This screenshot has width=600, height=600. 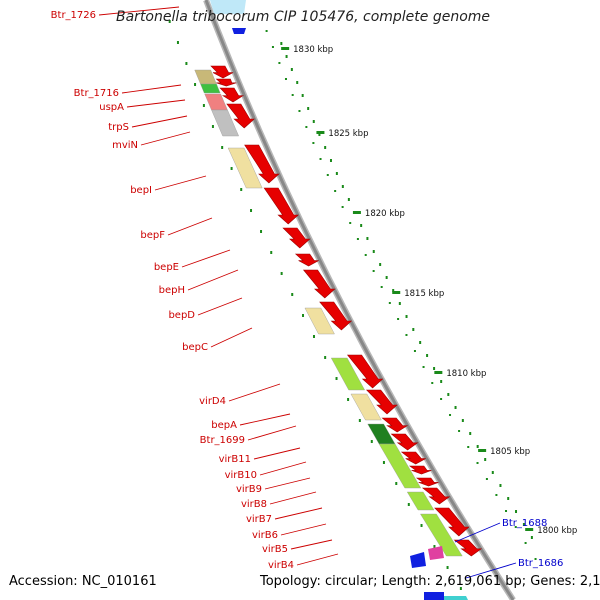 I want to click on scale-tick-label: 1830 kbp, so click(x=313, y=50).